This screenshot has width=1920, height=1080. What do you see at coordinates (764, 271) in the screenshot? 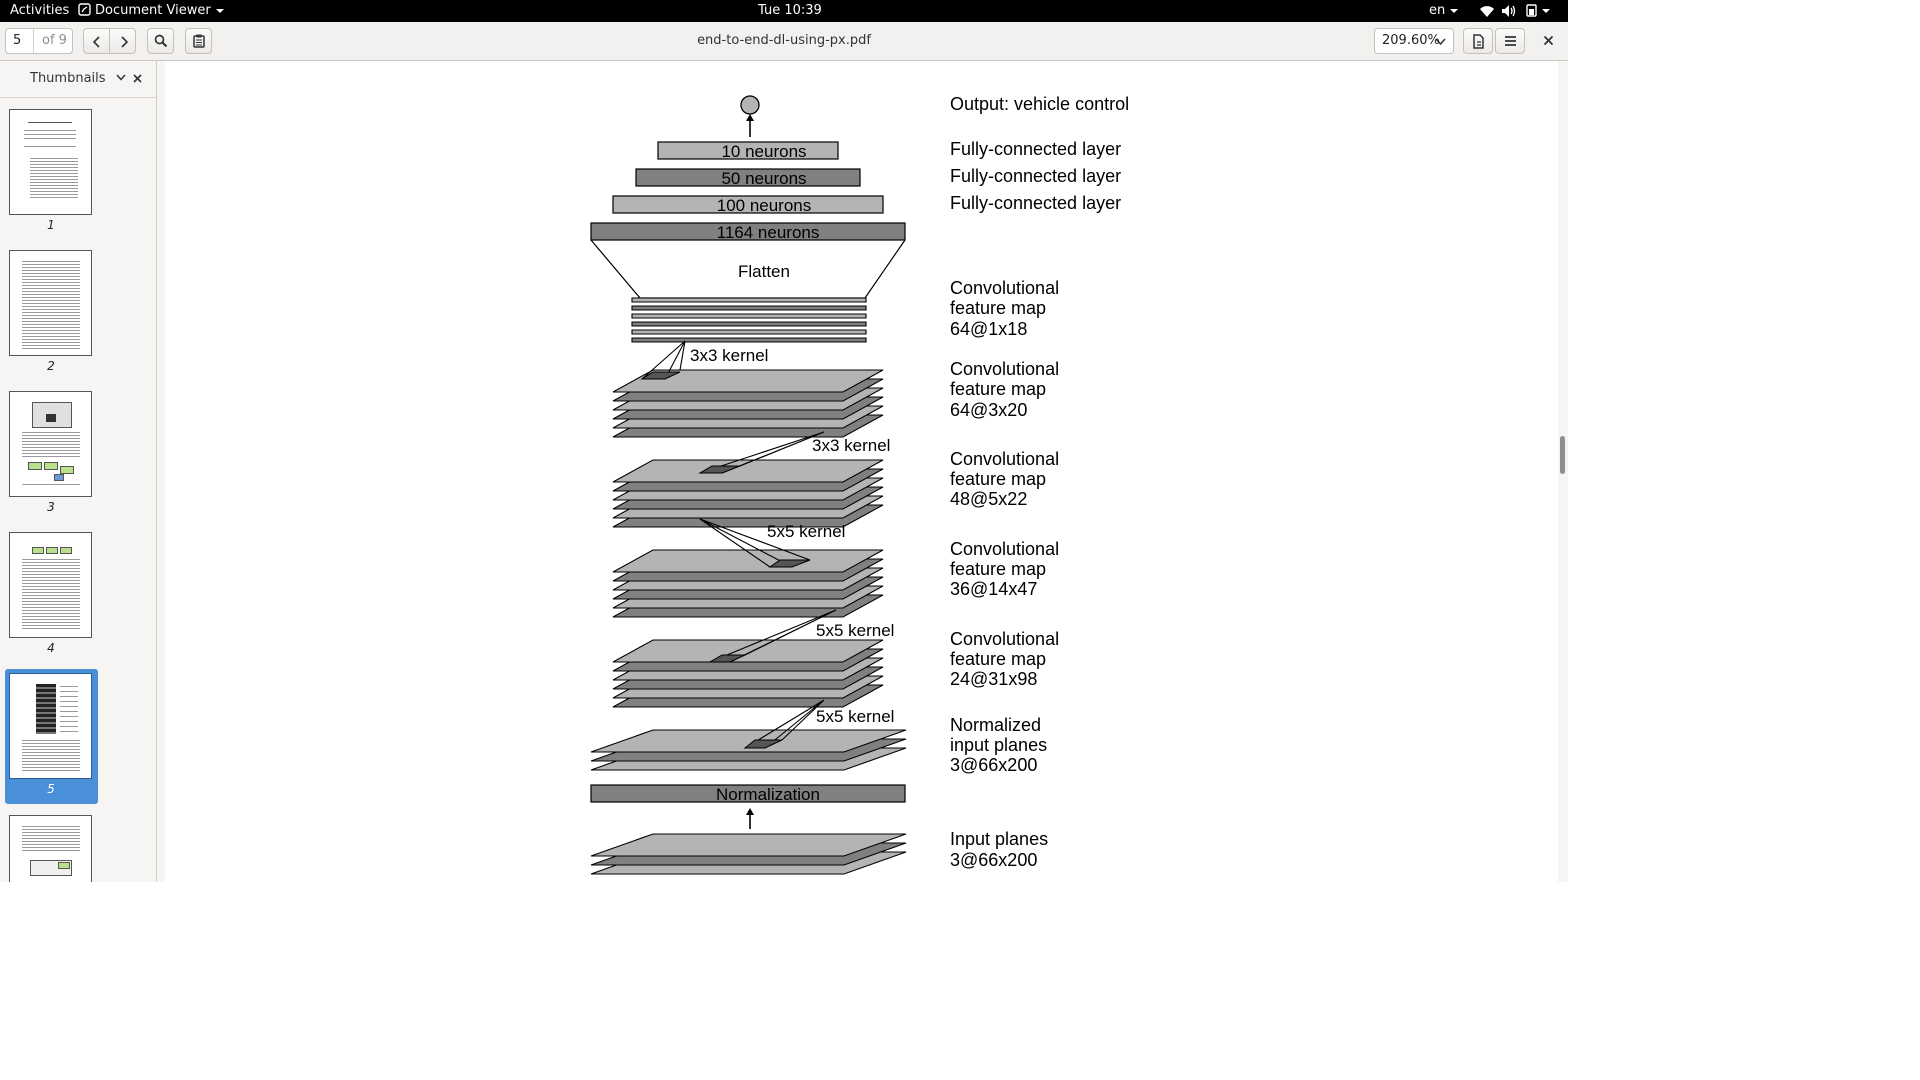
I see `flatten-label: Flatten` at bounding box center [764, 271].